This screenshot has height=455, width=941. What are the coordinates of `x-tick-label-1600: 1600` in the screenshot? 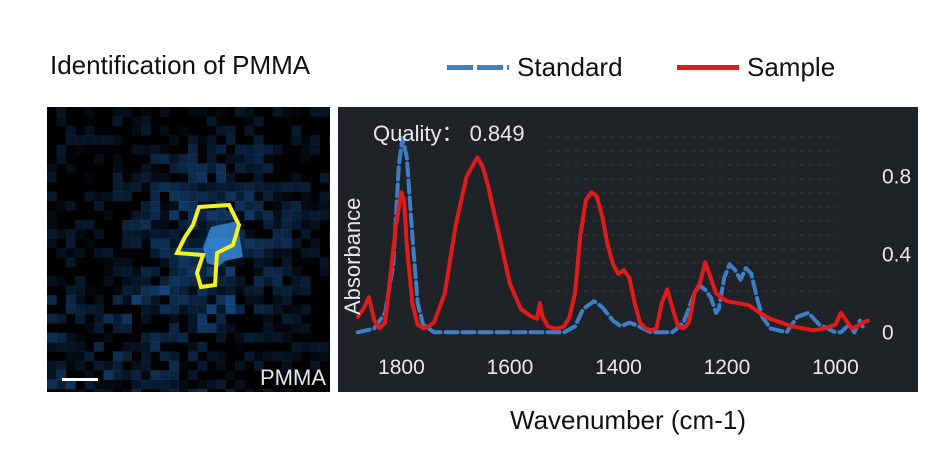 It's located at (510, 367).